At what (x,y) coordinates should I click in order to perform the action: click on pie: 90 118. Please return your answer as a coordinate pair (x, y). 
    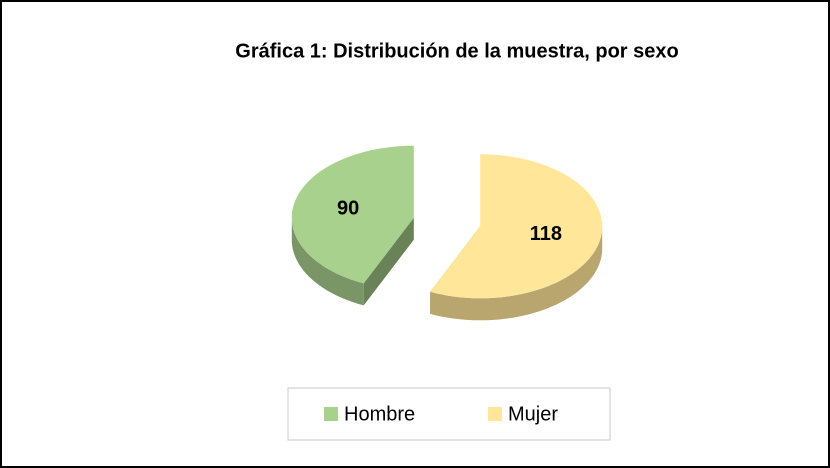
    Looking at the image, I should click on (447, 233).